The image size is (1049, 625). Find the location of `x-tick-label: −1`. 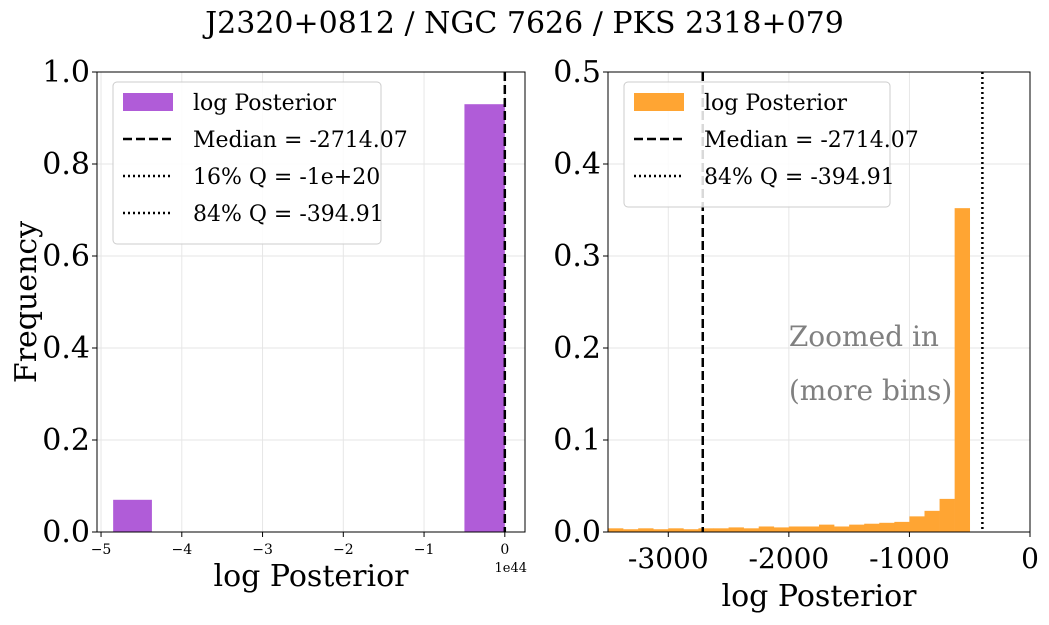

x-tick-label: −1 is located at coordinates (424, 550).